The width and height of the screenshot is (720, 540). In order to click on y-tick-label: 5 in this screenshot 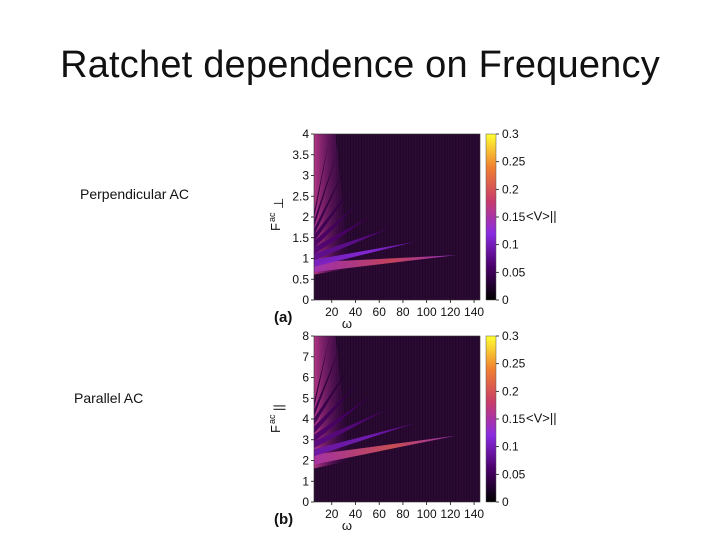, I will do `click(305, 398)`.